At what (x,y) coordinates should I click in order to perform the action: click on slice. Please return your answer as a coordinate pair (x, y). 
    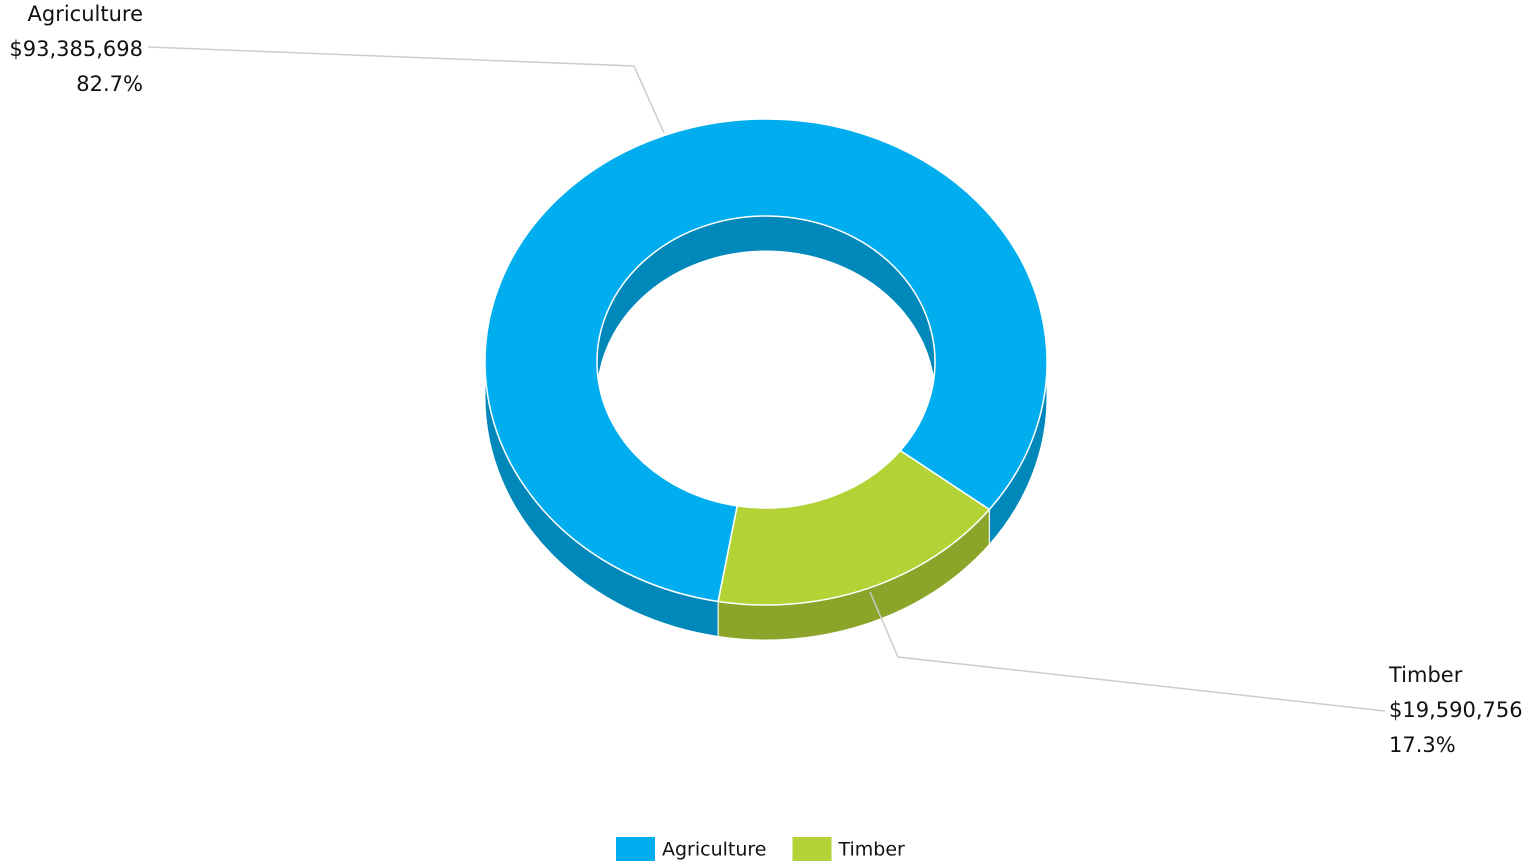
    Looking at the image, I should click on (854, 527).